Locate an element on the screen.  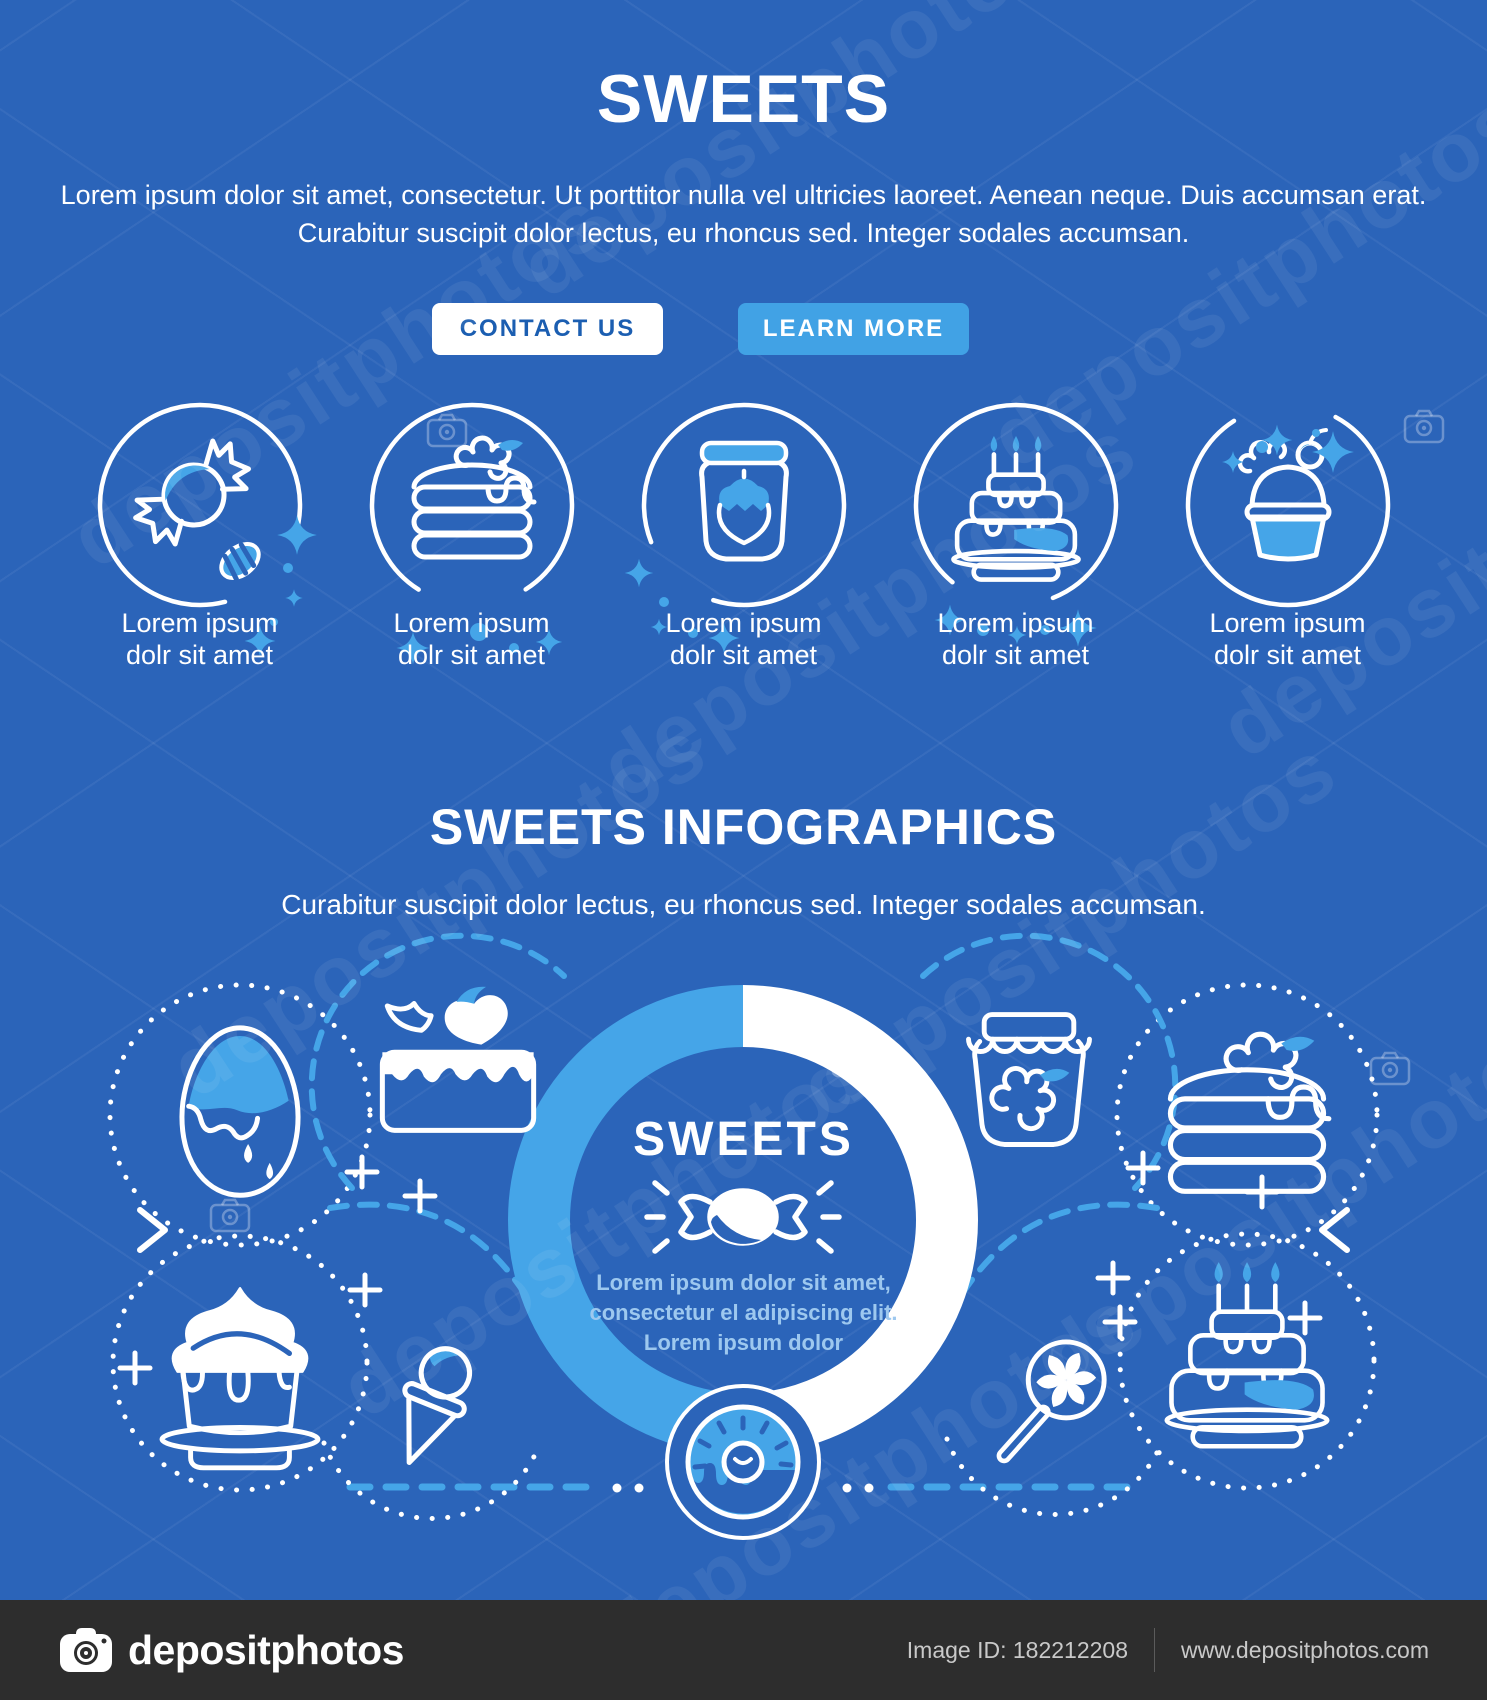
ice-cream-icon is located at coordinates (437, 1405).